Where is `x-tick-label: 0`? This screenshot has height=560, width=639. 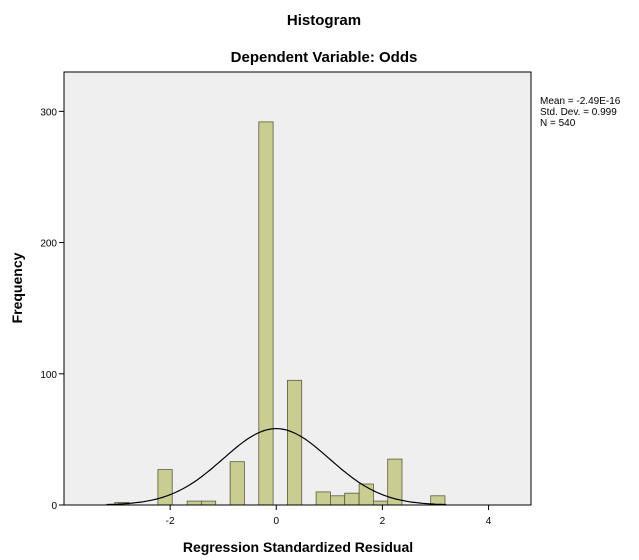
x-tick-label: 0 is located at coordinates (276, 521).